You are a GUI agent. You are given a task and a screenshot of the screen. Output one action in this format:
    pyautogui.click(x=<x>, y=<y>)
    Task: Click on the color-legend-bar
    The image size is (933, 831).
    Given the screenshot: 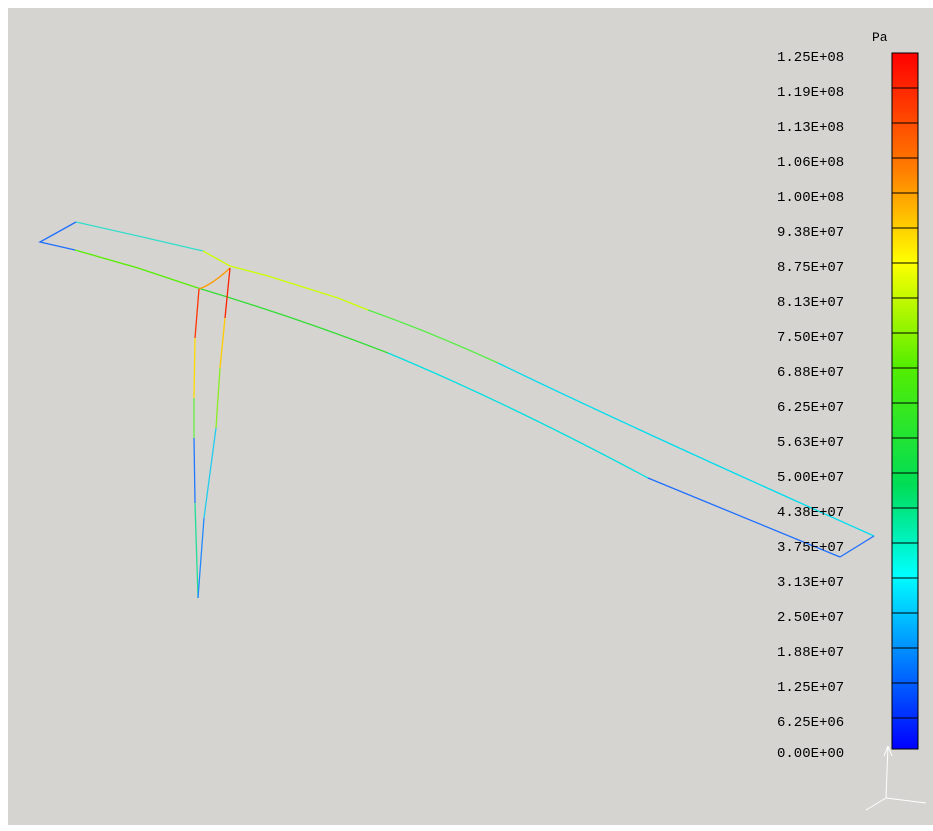 What is the action you would take?
    pyautogui.click(x=905, y=401)
    